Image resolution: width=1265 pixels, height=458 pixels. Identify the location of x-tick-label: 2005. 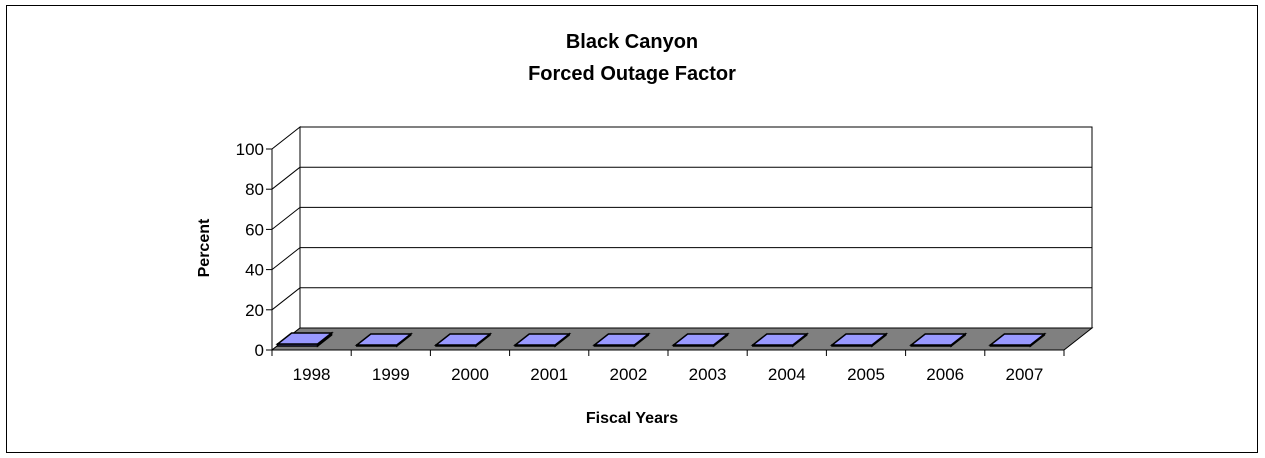
(866, 374).